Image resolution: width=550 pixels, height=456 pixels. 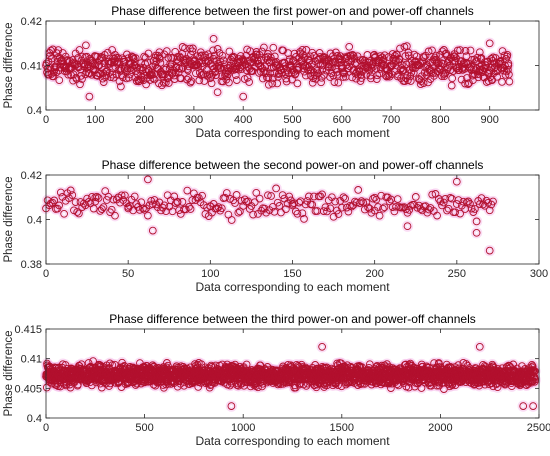 What do you see at coordinates (31, 67) in the screenshot?
I see `y-tick-label: 0.41` at bounding box center [31, 67].